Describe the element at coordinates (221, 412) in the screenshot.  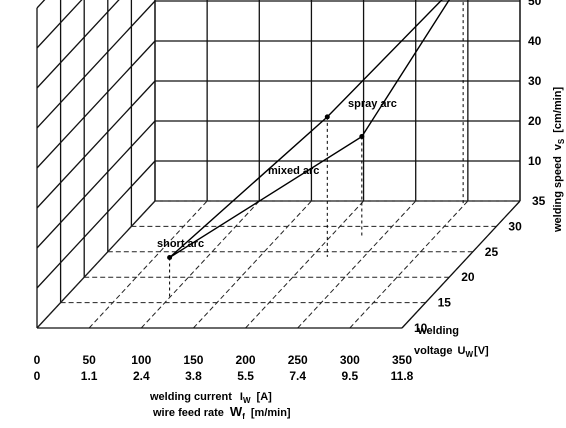
I see `x-axis-secondary-label: wire feed rate Wf [m/min]` at that location.